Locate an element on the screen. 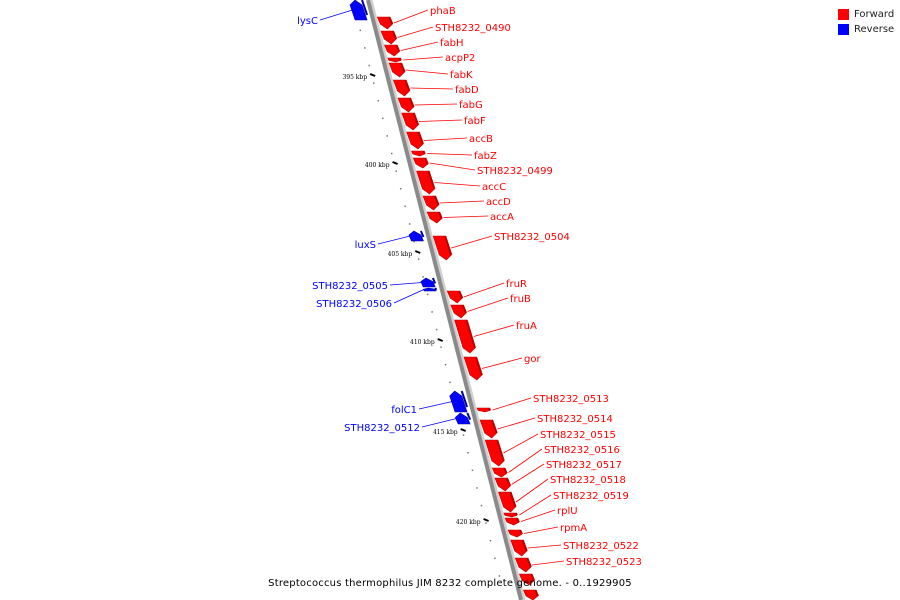 Image resolution: width=900 pixels, height=600 pixels. gene-arrow-fabH is located at coordinates (392, 50).